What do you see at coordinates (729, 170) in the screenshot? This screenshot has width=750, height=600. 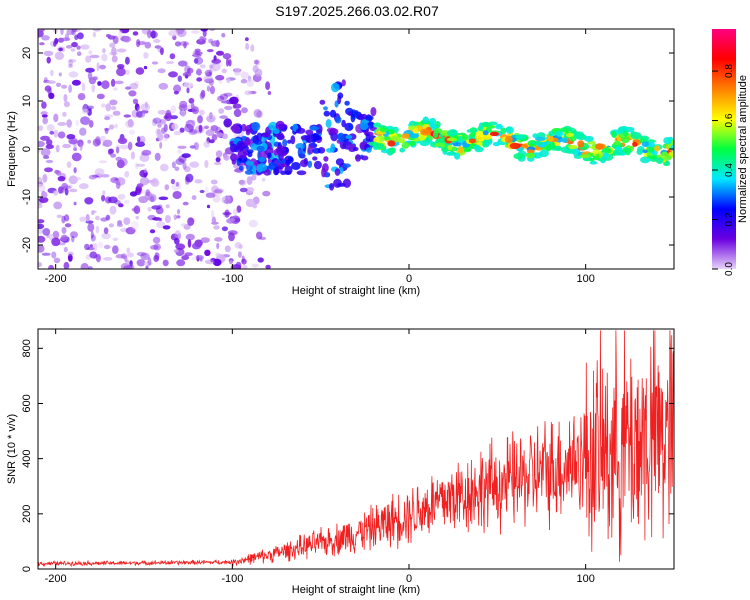 I see `colorbar-tick-label: 0.4` at bounding box center [729, 170].